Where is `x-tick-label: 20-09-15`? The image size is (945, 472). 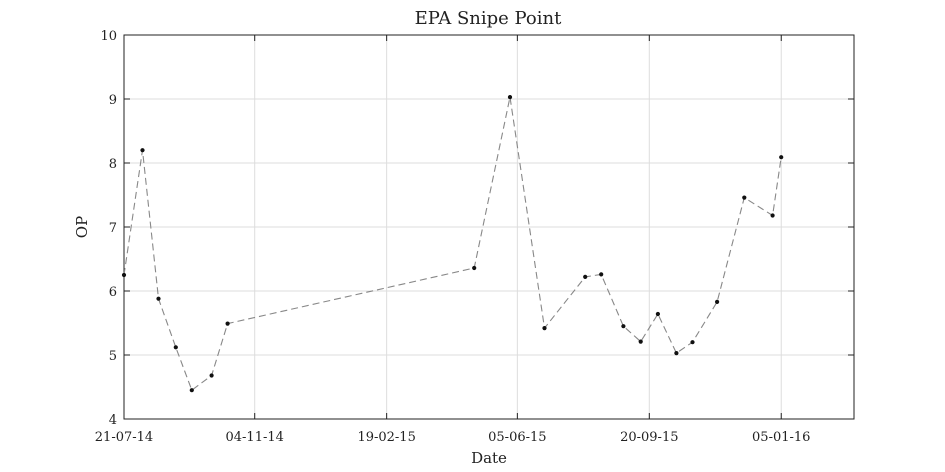
x-tick-label: 20-09-15 is located at coordinates (649, 437).